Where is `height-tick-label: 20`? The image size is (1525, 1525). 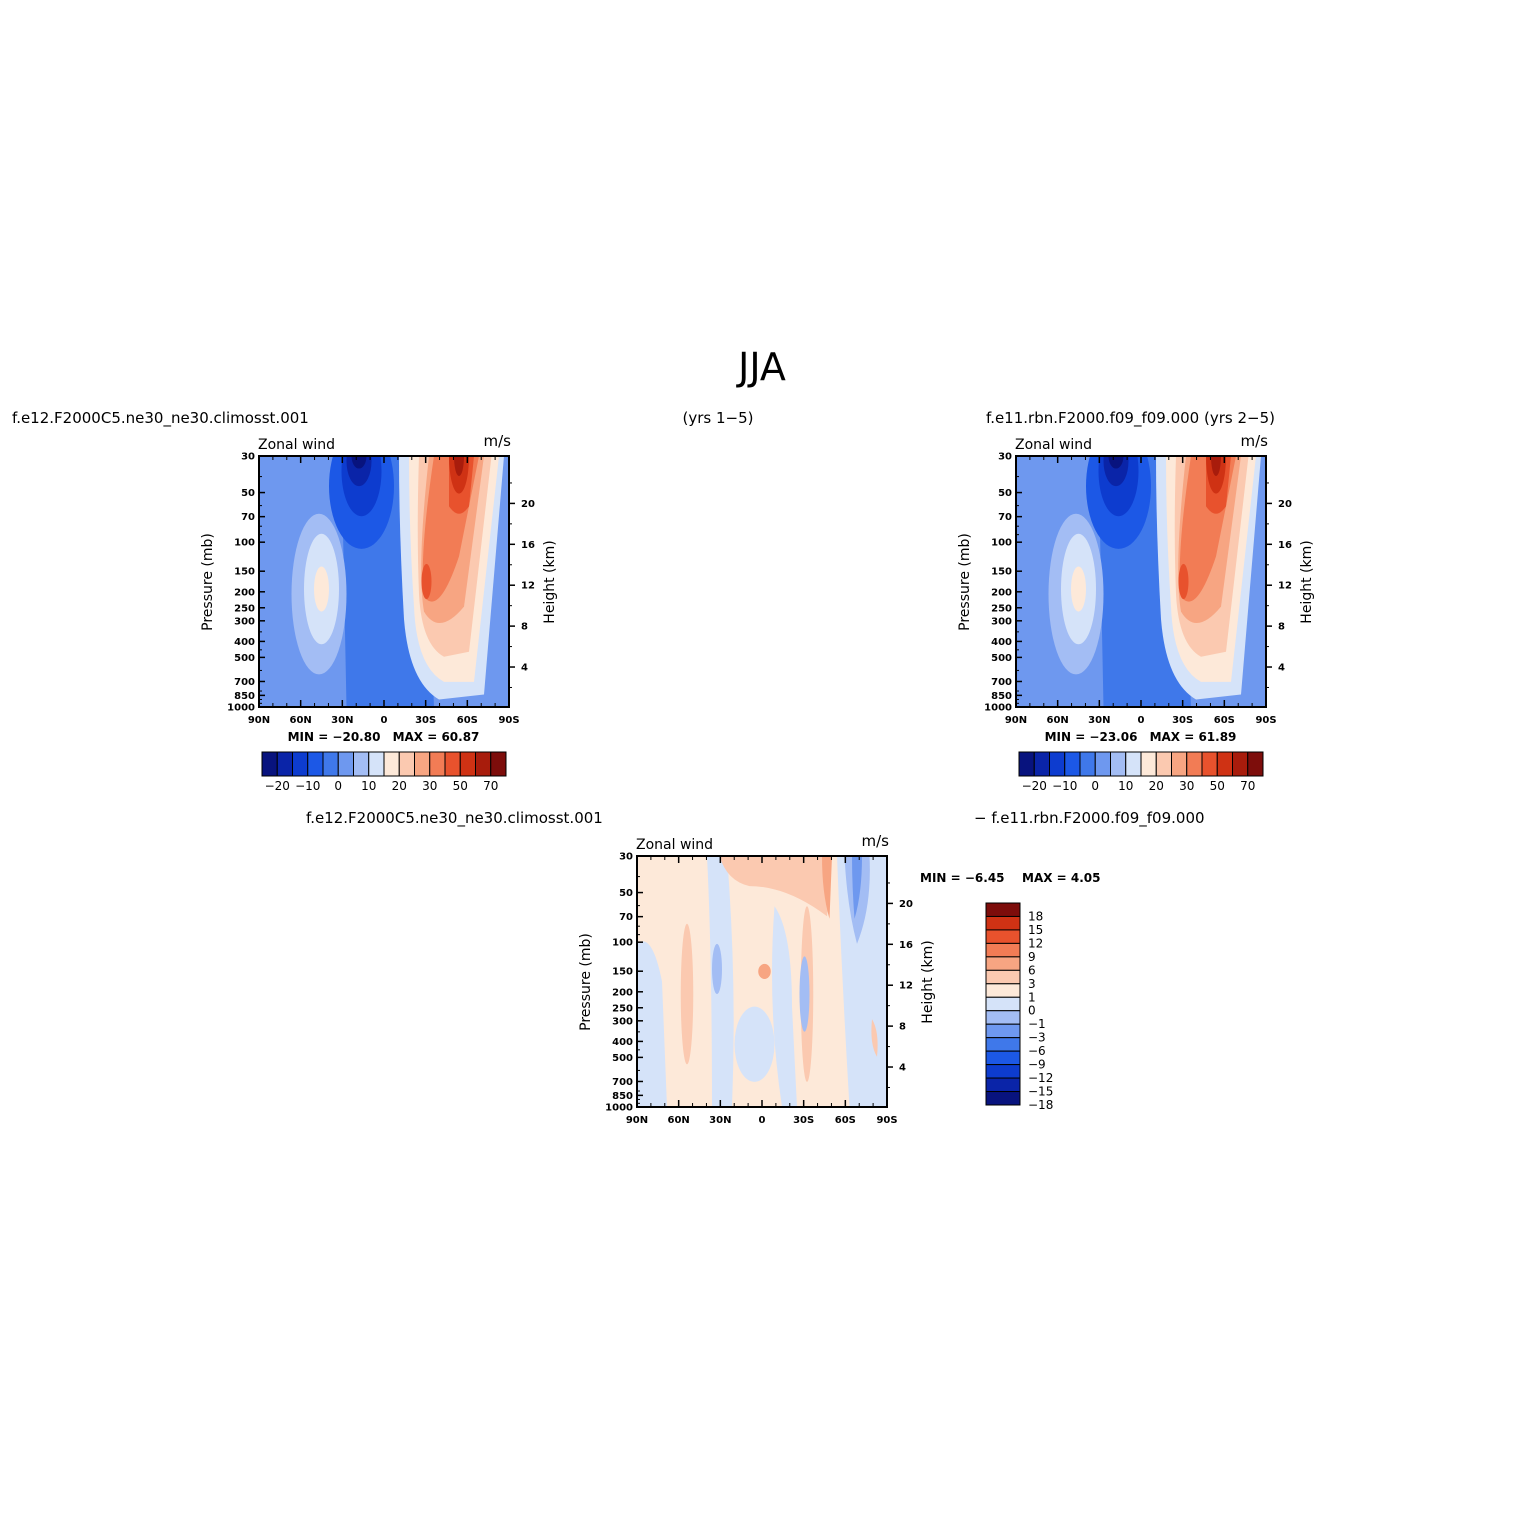
height-tick-label: 20 is located at coordinates (1285, 504).